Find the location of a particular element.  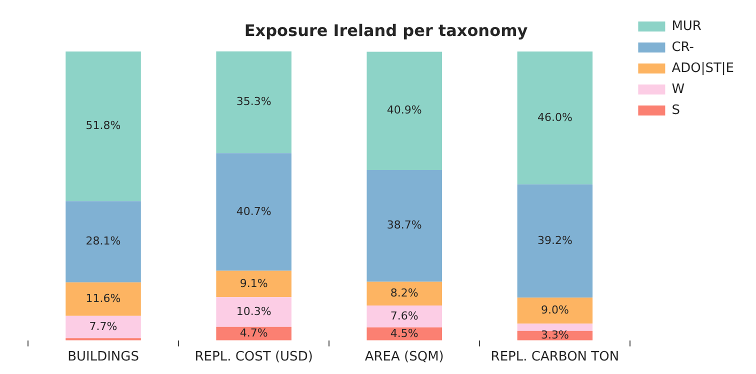

data-label: 10.3% is located at coordinates (254, 311).